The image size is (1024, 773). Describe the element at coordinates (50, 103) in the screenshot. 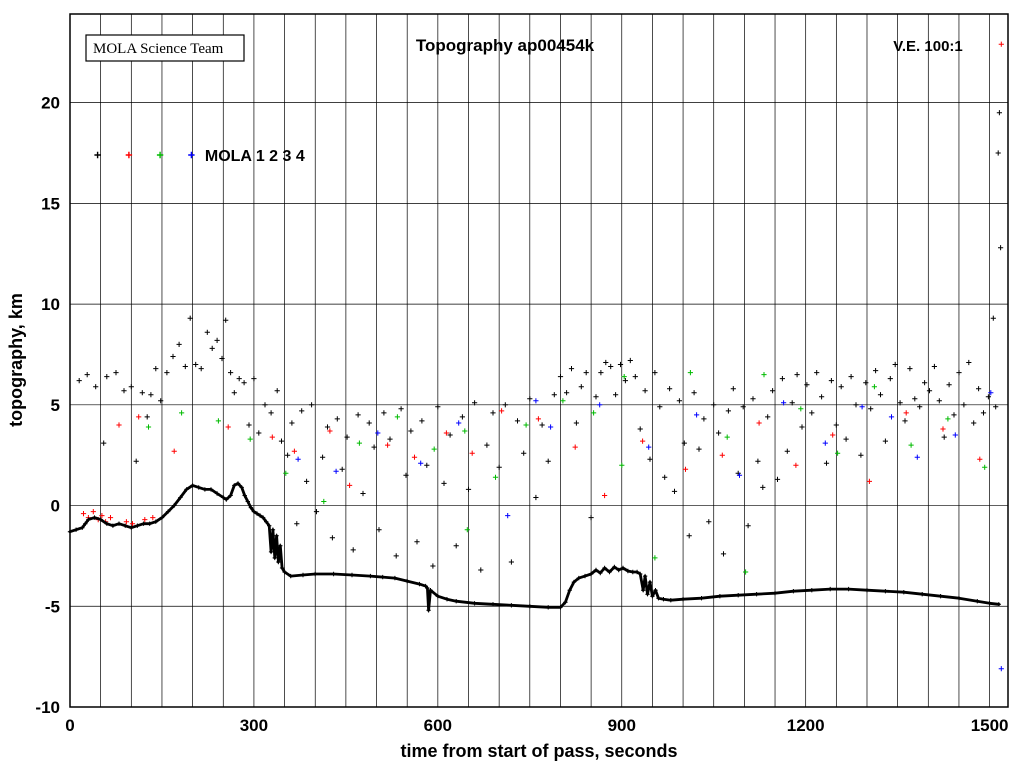

I see `y-tick-label: 20` at that location.